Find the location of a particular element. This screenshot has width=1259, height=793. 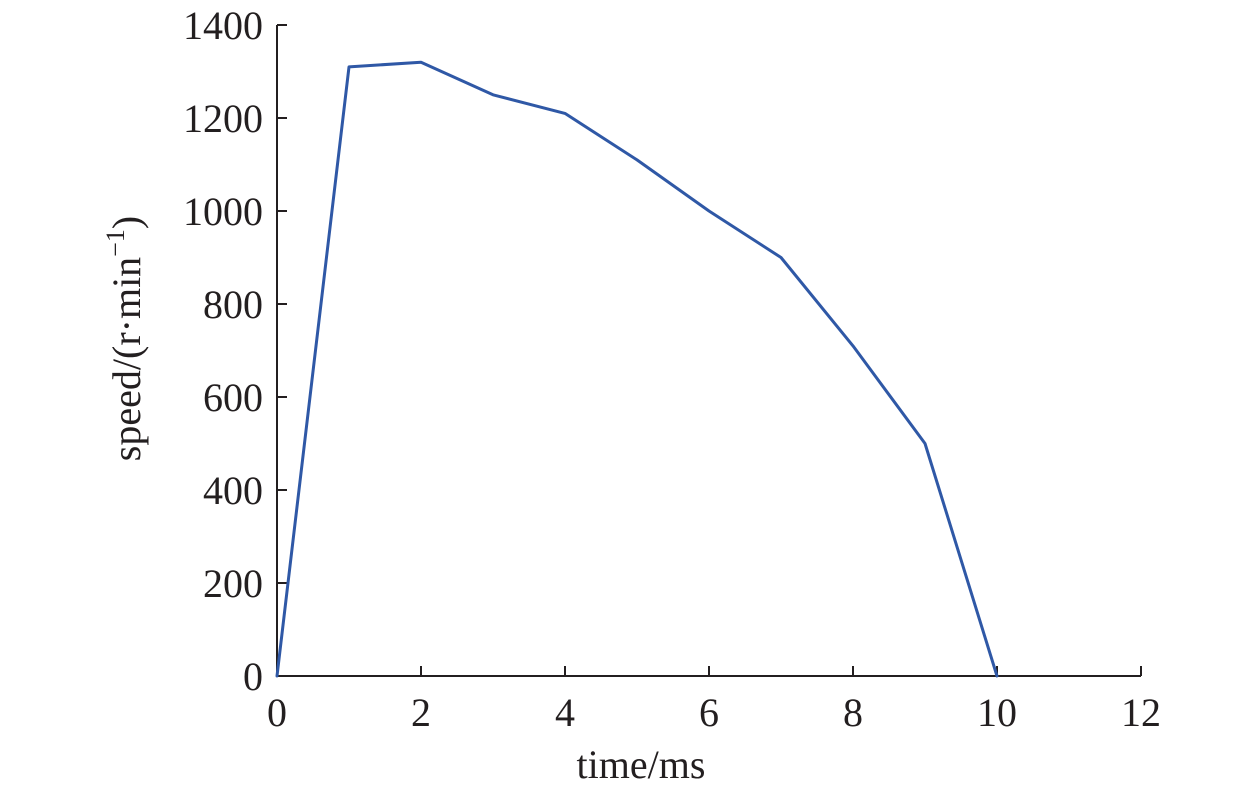

y-tick-label: 1400 is located at coordinates (223, 25).